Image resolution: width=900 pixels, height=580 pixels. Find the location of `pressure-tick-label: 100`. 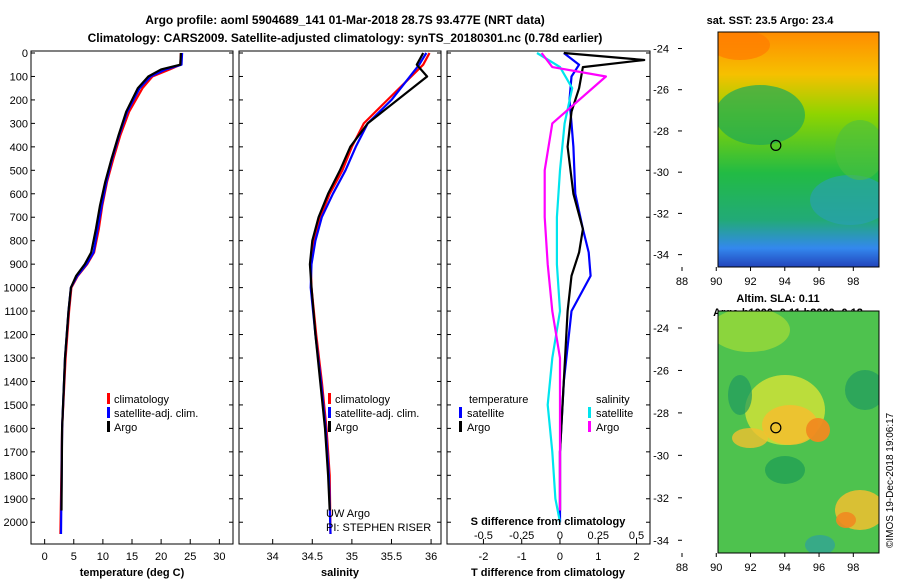

pressure-tick-label: 100 is located at coordinates (19, 77).